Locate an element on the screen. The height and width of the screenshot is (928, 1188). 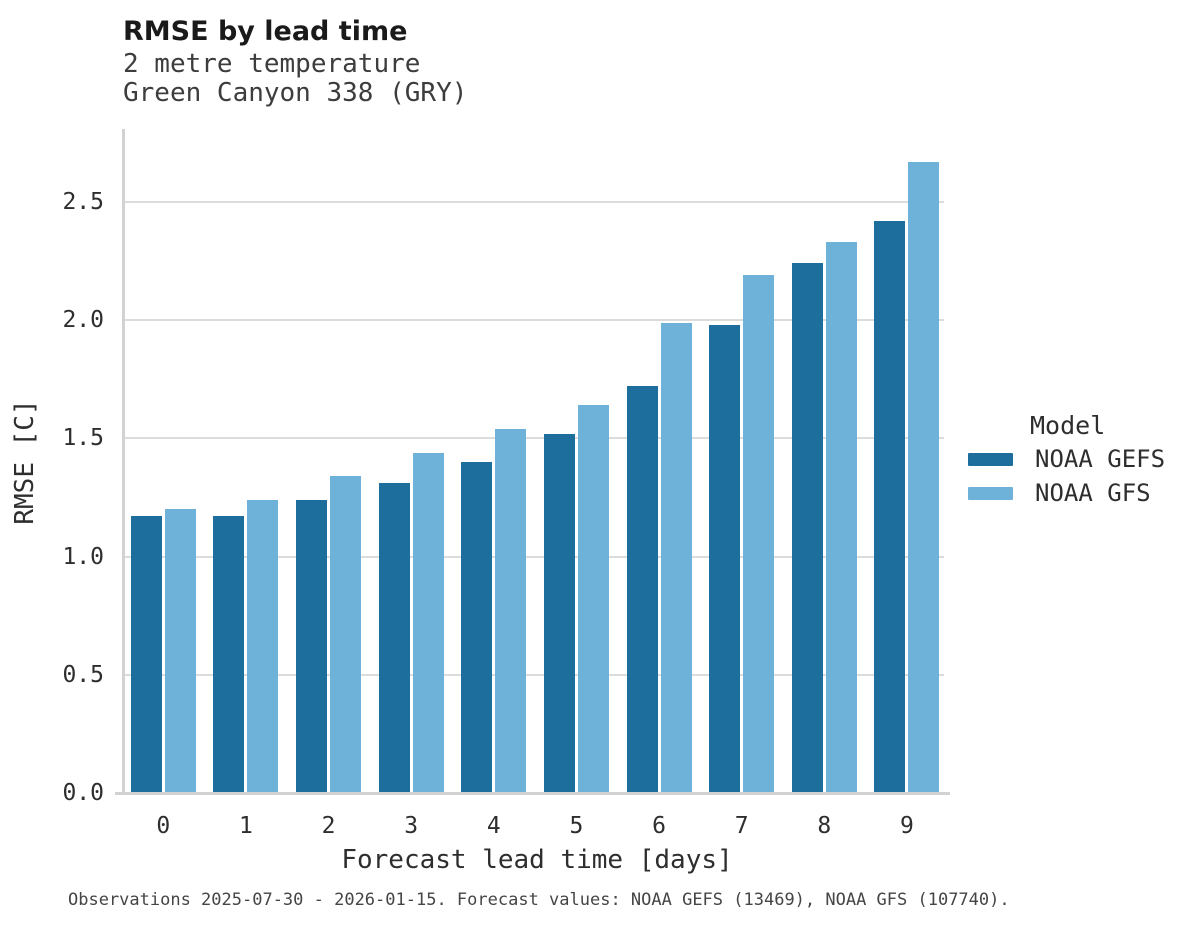
y-tick-label: 2.0 is located at coordinates (83, 320).